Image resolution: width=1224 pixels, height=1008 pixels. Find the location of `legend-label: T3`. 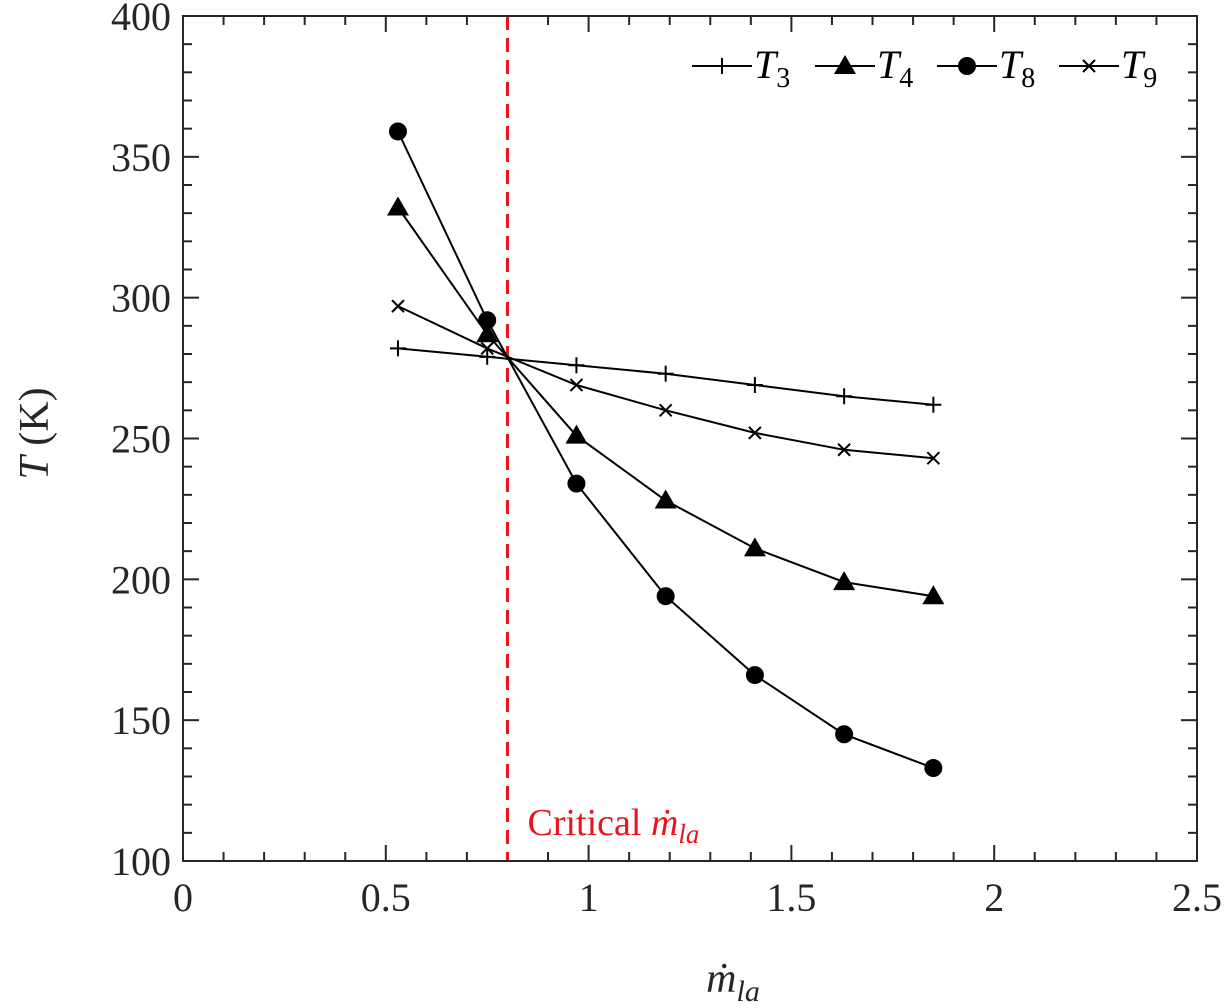

legend-label: T3 is located at coordinates (772, 68).